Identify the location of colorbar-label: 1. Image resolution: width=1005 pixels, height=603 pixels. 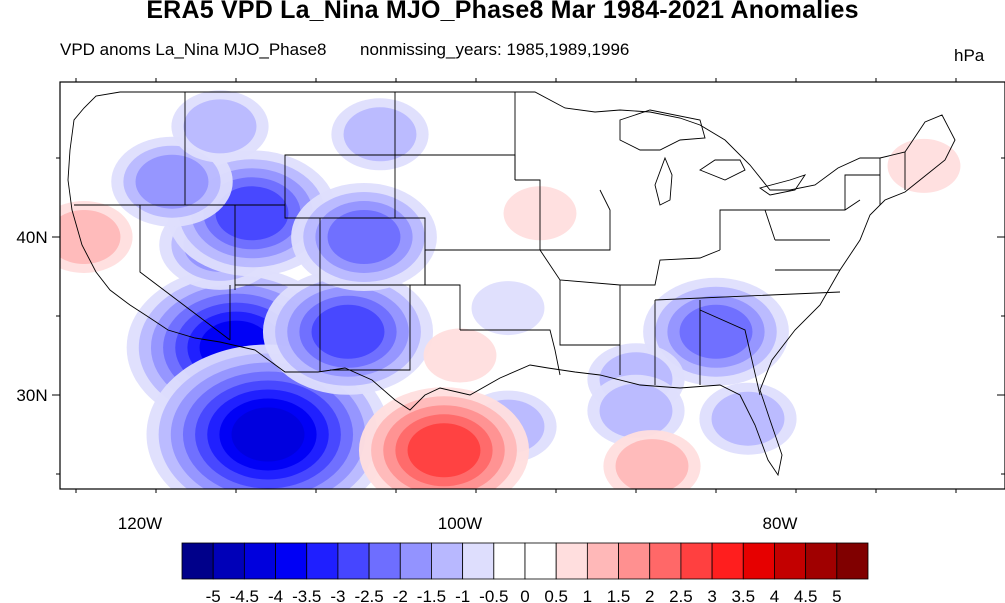
(587, 595).